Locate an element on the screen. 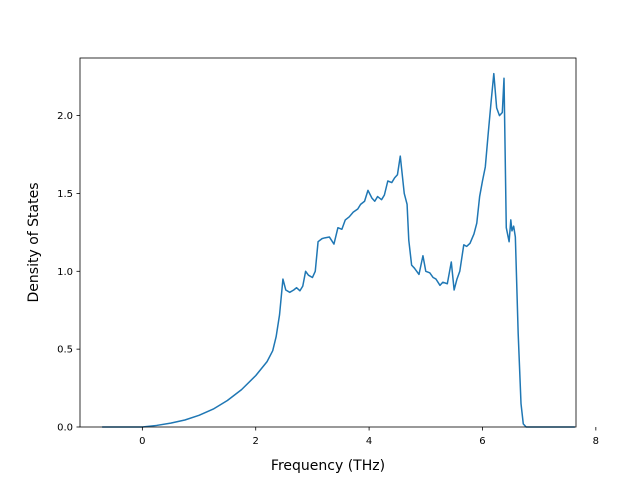 The height and width of the screenshot is (480, 640). x-tick-label: 6 is located at coordinates (482, 441).